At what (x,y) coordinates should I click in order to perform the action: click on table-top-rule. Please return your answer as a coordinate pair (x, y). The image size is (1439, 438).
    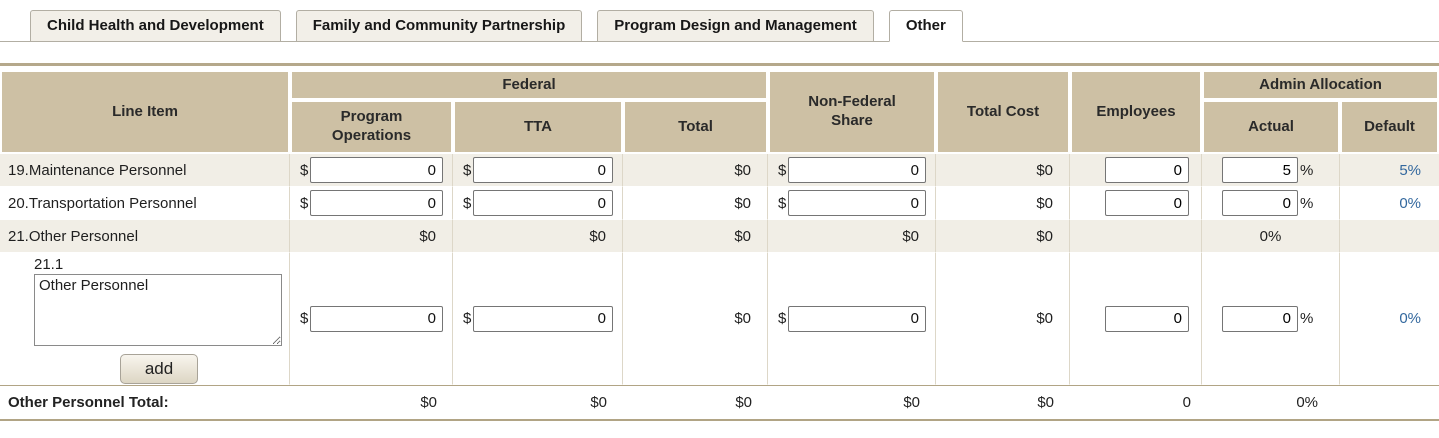
    Looking at the image, I should click on (719, 64).